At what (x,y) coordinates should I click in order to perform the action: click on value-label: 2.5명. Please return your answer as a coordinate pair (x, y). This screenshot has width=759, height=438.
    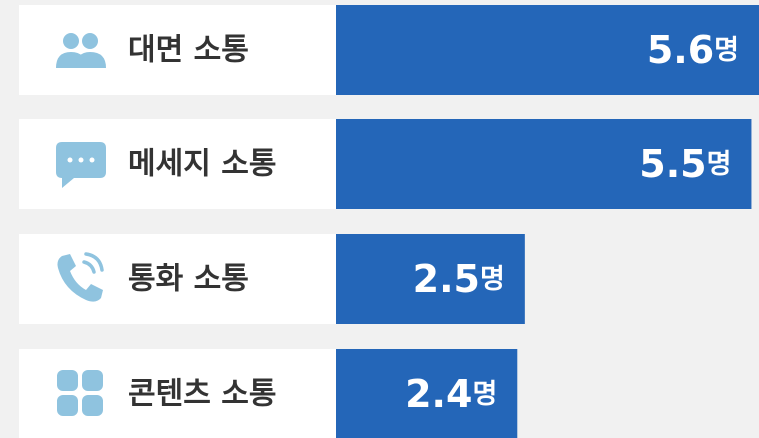
    Looking at the image, I should click on (459, 279).